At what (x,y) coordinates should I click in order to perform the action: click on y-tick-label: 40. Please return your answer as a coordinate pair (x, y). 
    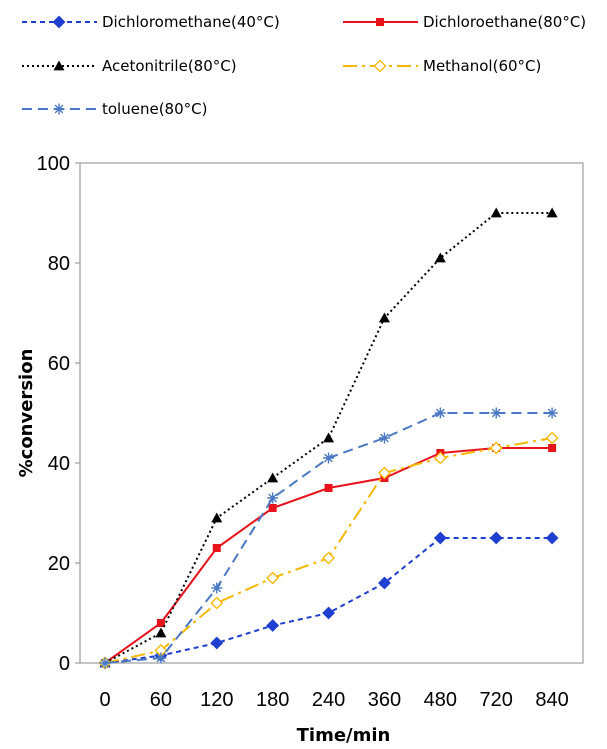
    Looking at the image, I should click on (59, 464).